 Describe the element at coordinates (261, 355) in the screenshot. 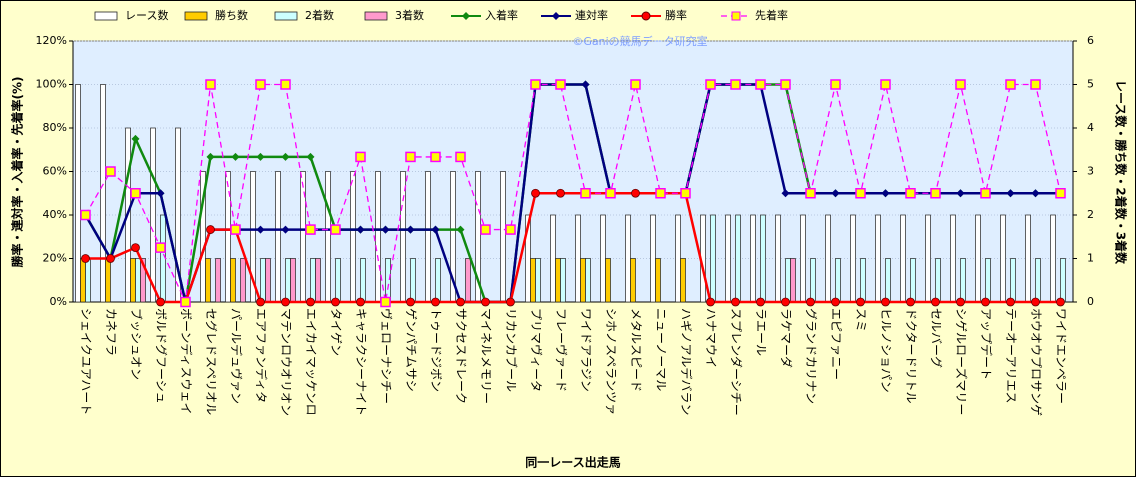

I see `x-tick-label: エアファンディタ` at that location.